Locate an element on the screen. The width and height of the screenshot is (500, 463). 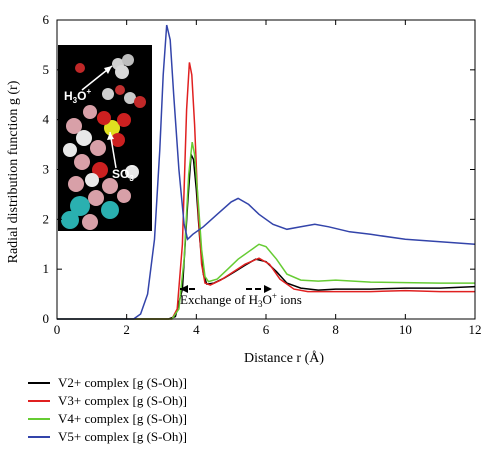
x-tick-label: 0 is located at coordinates (57, 329).